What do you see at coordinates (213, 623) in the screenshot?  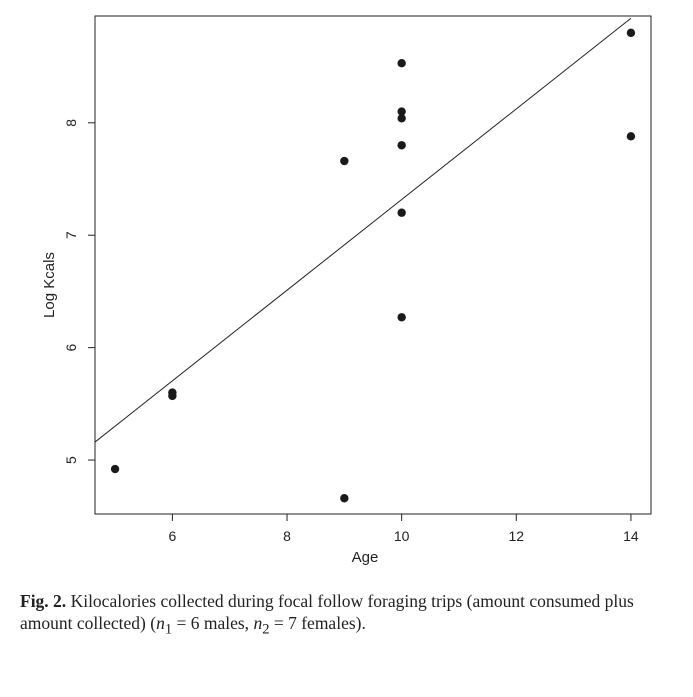 I see `n1-text: = 6 males,` at bounding box center [213, 623].